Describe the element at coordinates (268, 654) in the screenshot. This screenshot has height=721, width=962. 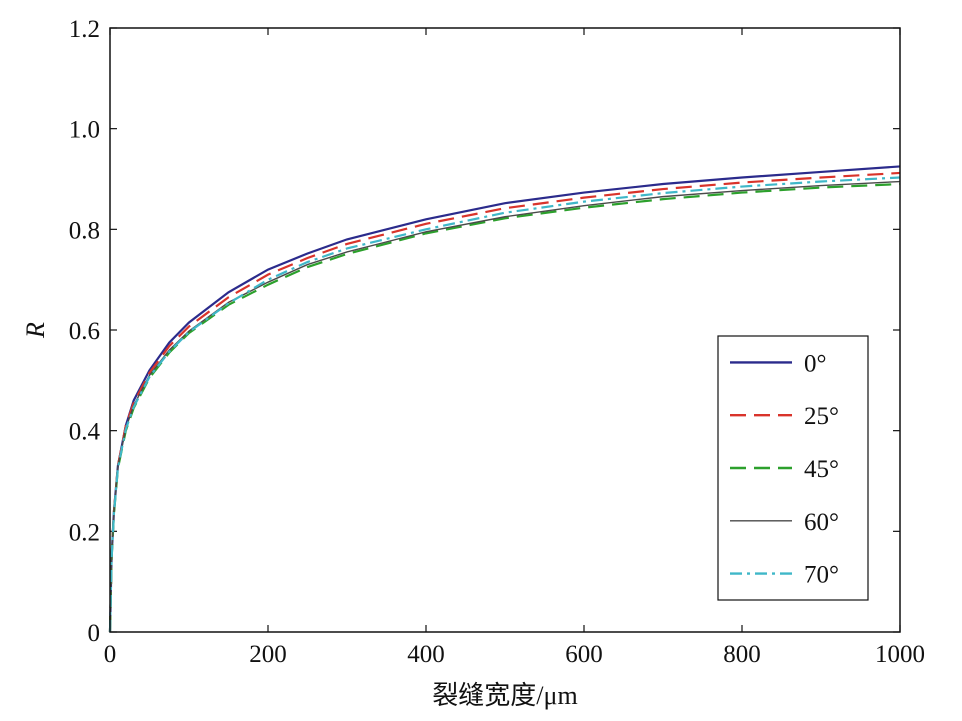
I see `x-tick-label: 200` at that location.